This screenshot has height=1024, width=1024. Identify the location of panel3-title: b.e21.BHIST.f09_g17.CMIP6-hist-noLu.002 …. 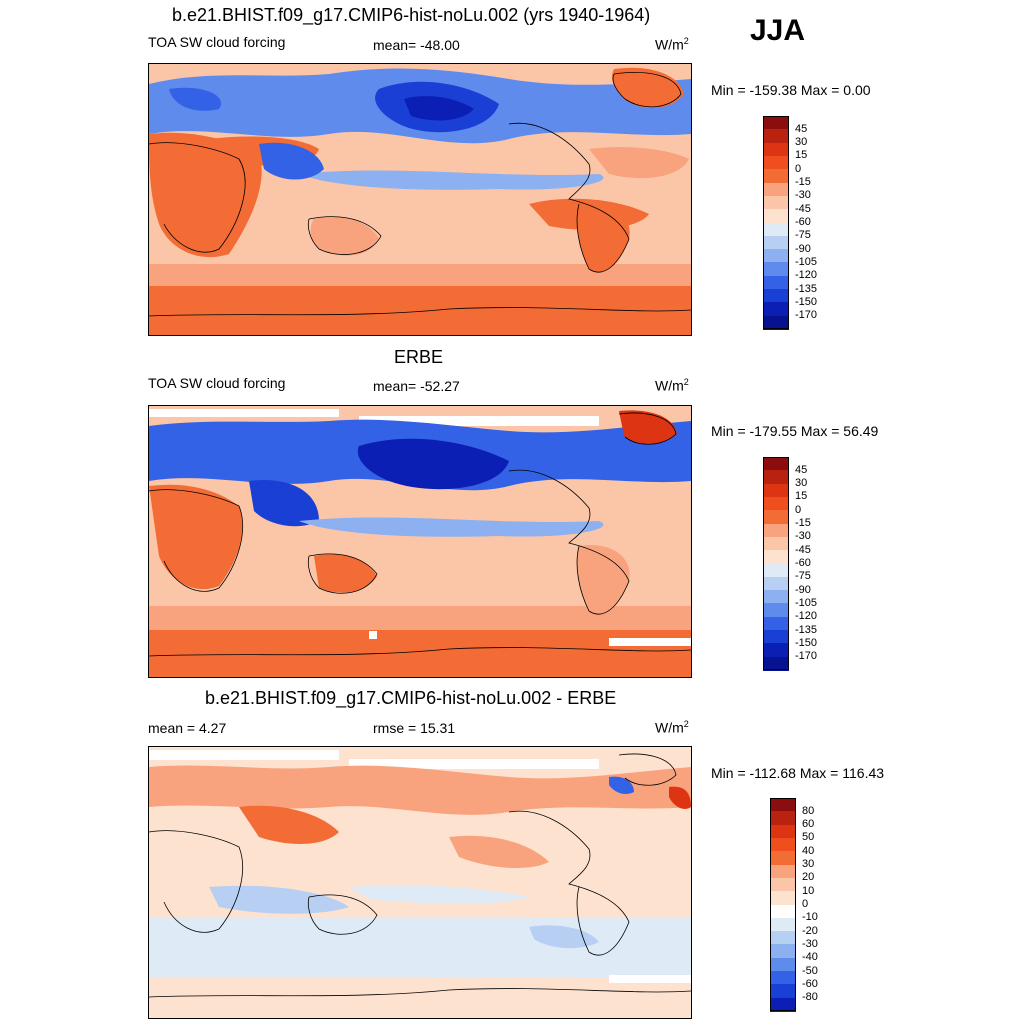
(411, 698).